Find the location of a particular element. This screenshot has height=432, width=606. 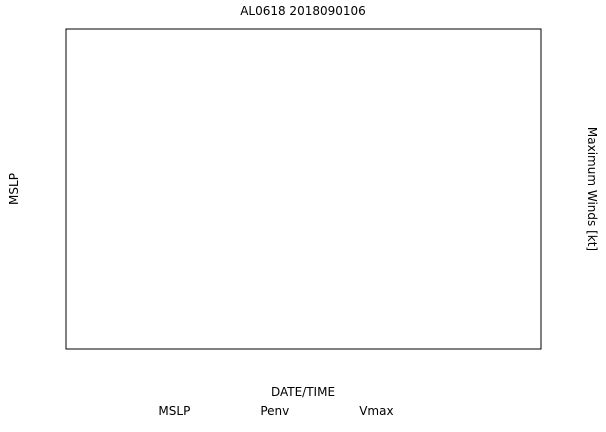

legend-line-sample-penv is located at coordinates (319, 411).